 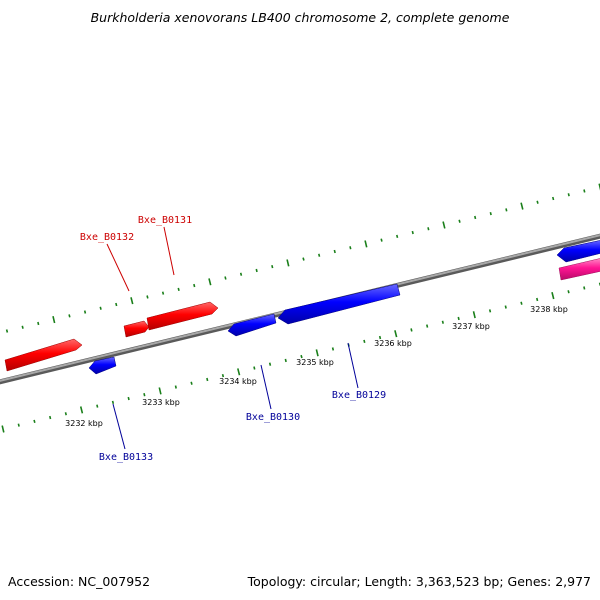 I want to click on bxe-b0130-connector, so click(x=266, y=387).